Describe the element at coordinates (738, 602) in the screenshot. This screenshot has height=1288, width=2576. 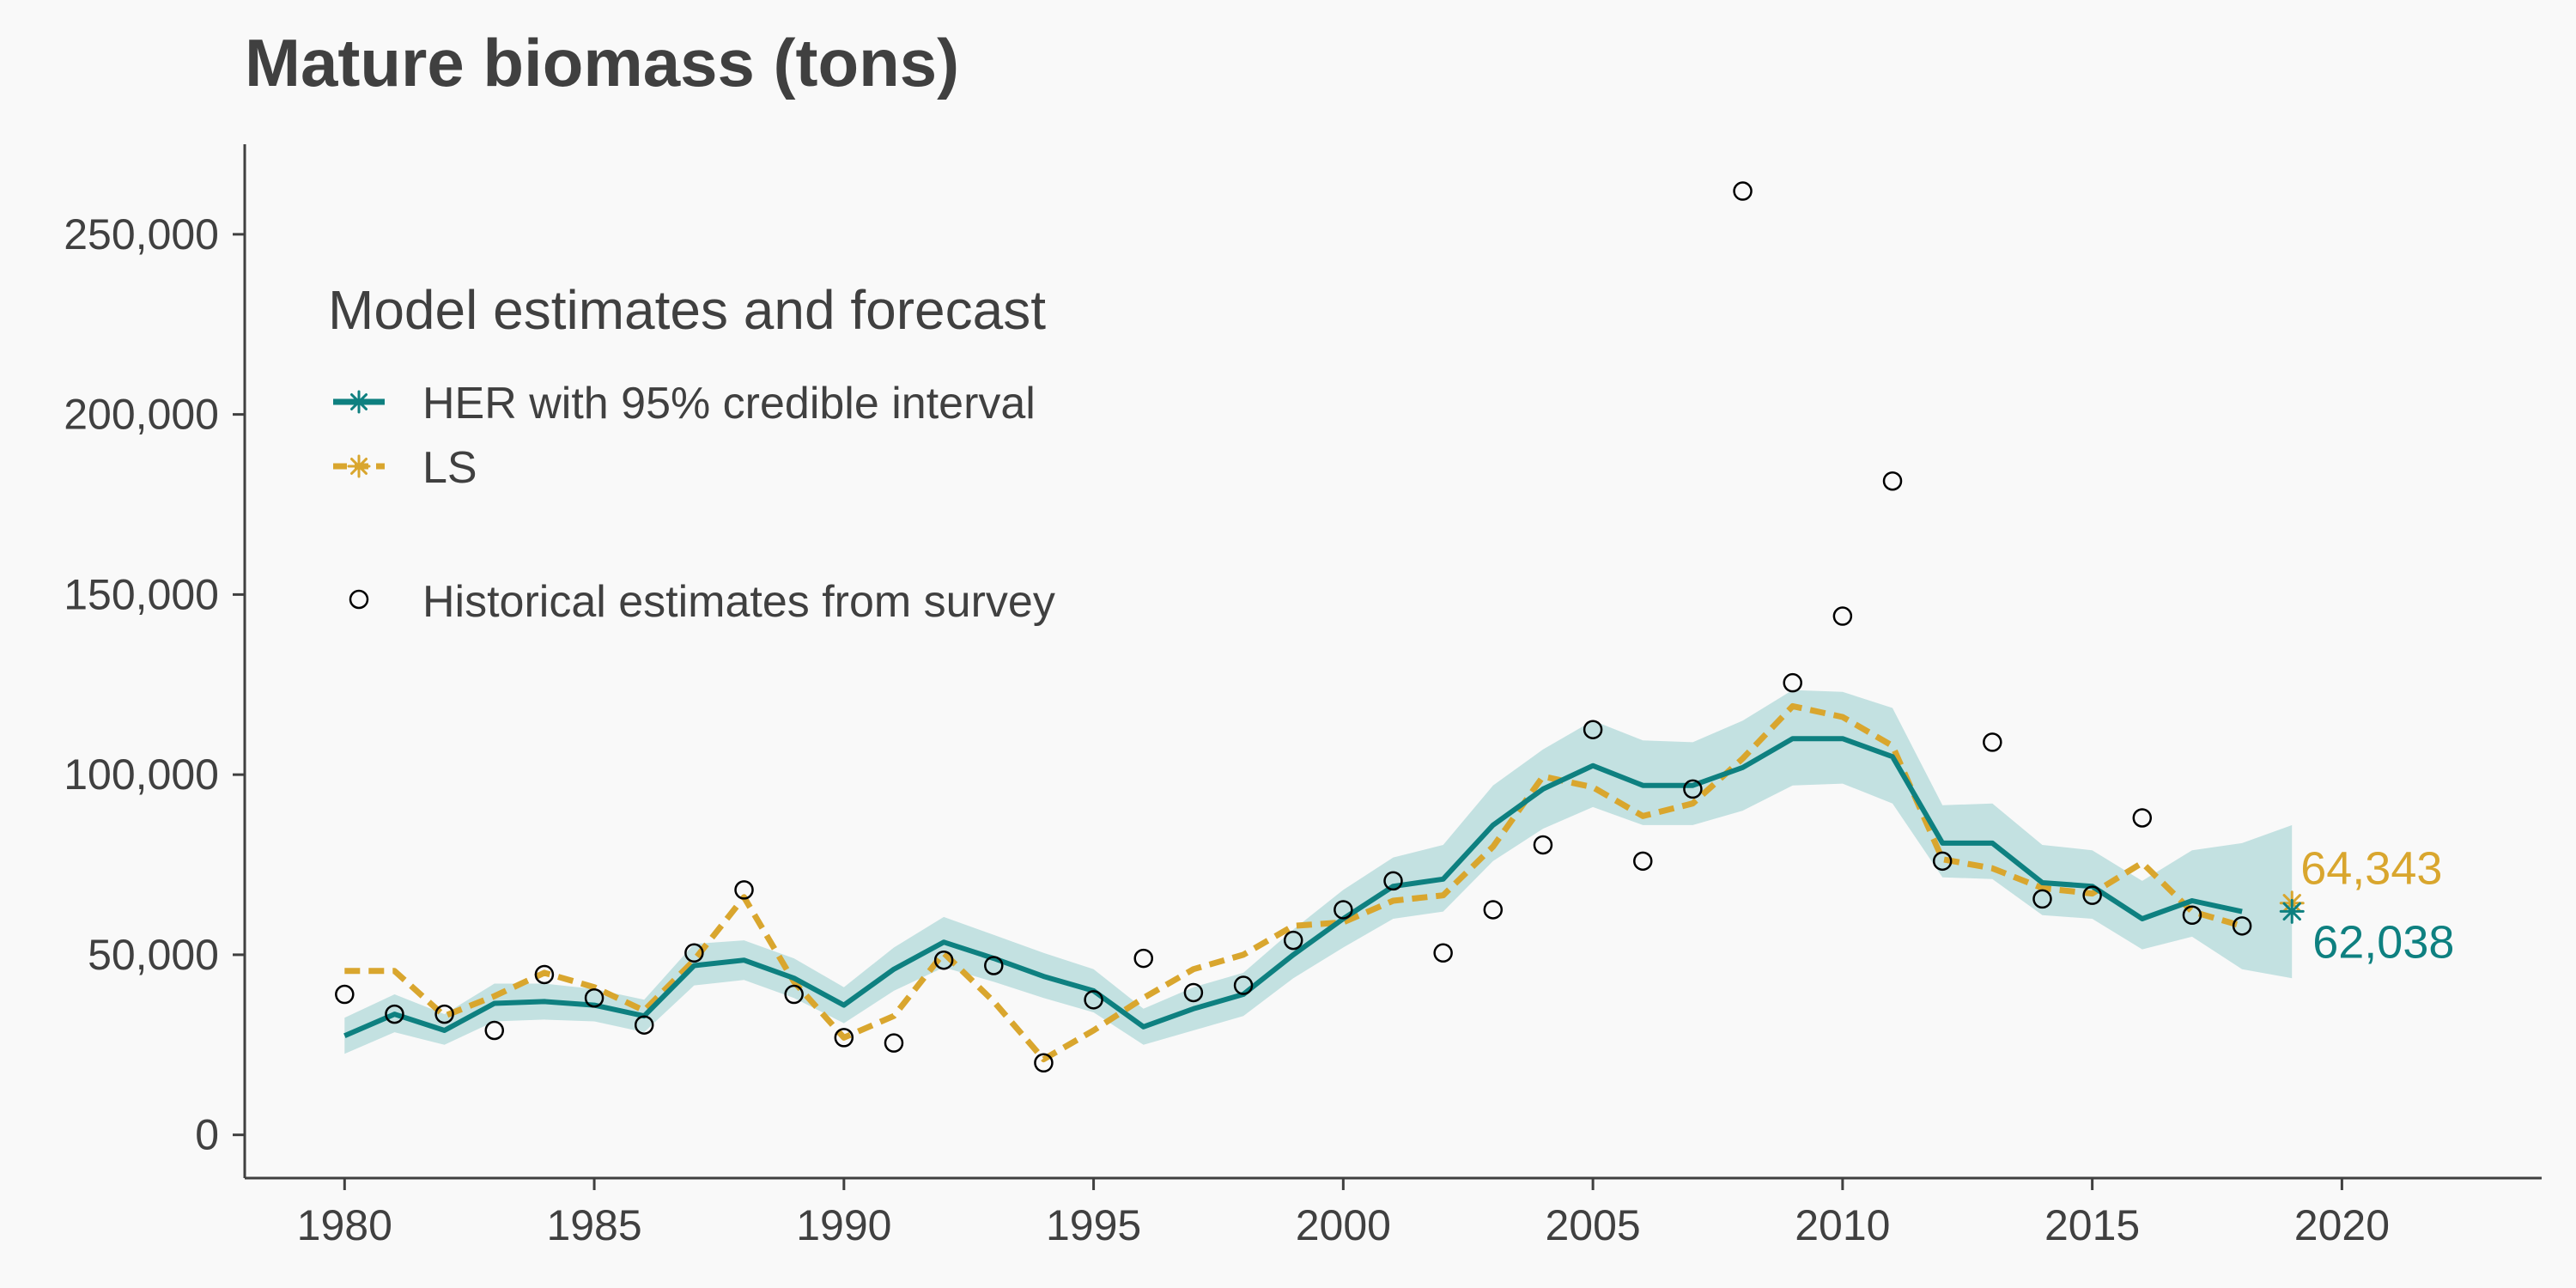
I see `legend-label-survey: Historical estimates from survey` at that location.